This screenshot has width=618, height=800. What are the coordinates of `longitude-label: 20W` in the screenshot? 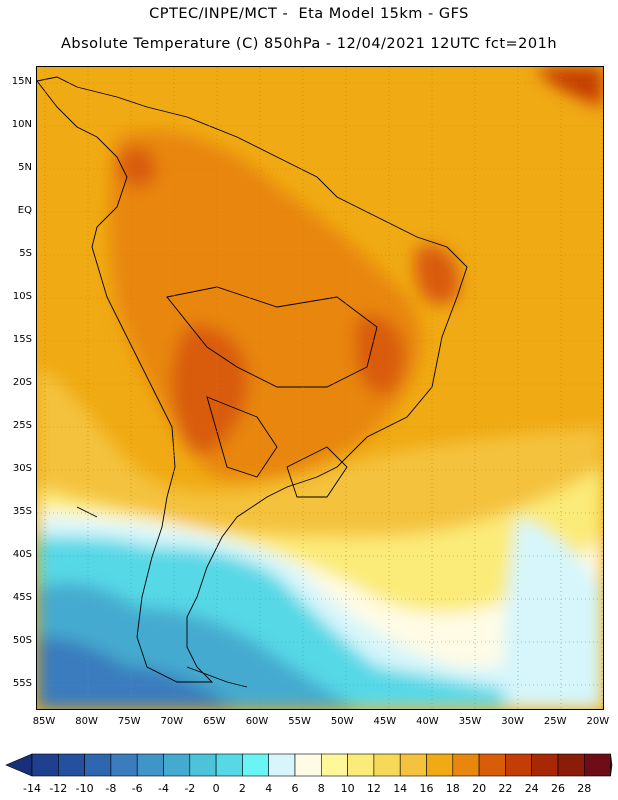 It's located at (598, 721).